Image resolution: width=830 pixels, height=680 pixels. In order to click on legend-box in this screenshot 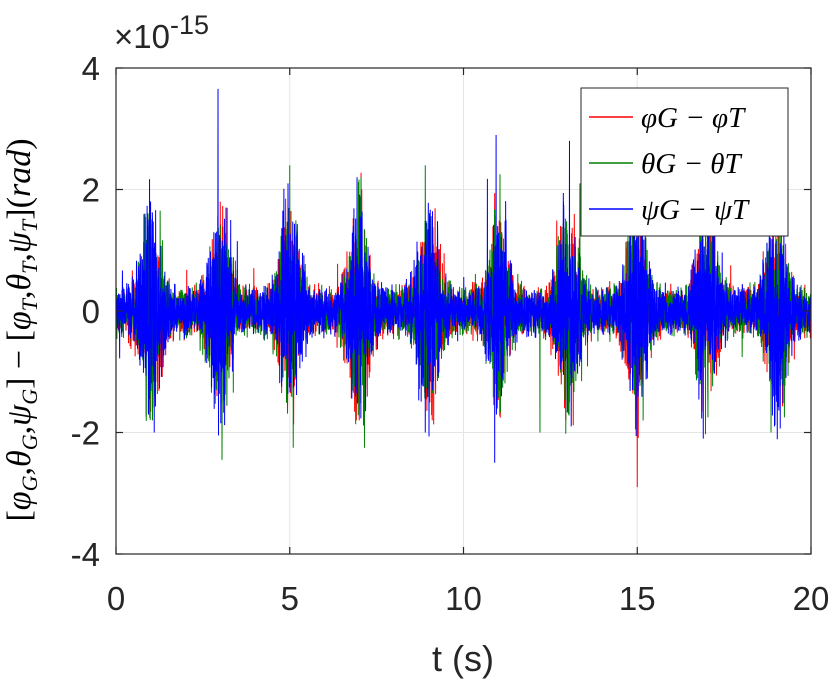, I will do `click(684, 162)`.